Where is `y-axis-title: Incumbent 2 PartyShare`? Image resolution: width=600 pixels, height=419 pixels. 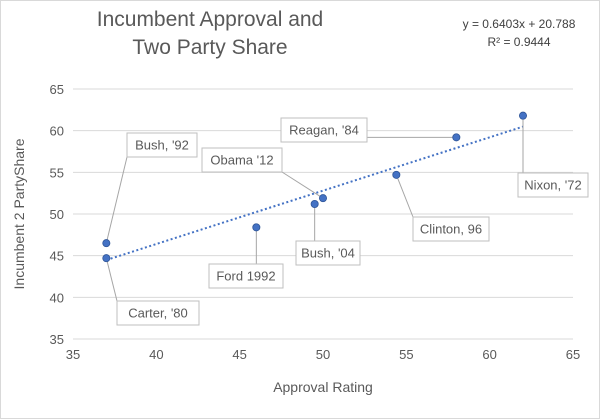 y-axis-title: Incumbent 2 PartyShare is located at coordinates (19, 213).